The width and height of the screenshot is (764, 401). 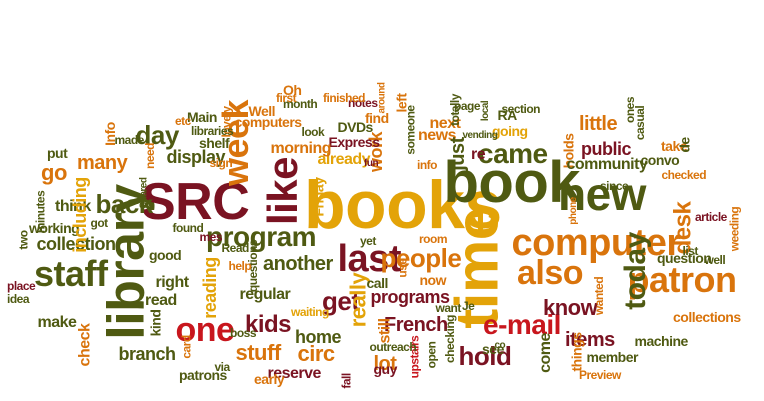 What do you see at coordinates (243, 333) in the screenshot?
I see `word-boss: boss` at bounding box center [243, 333].